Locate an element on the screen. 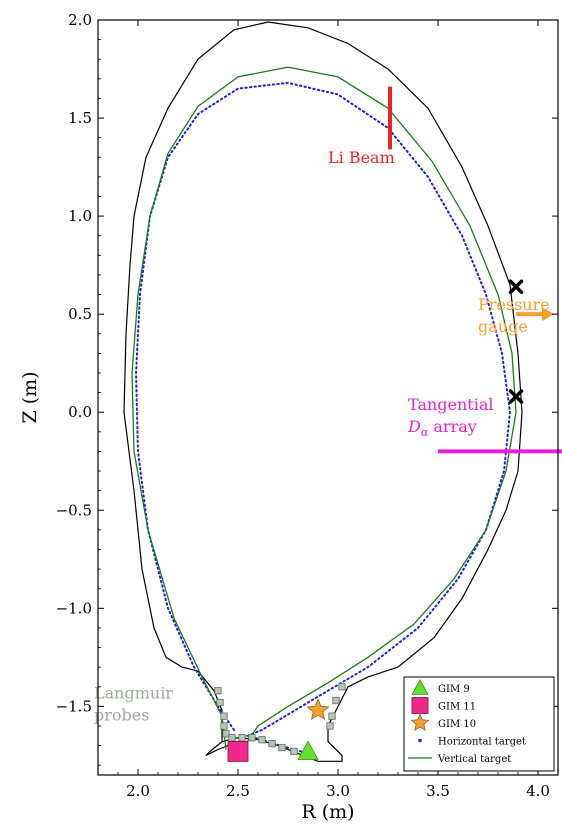  y-tick-label: 2.0 is located at coordinates (80, 20).